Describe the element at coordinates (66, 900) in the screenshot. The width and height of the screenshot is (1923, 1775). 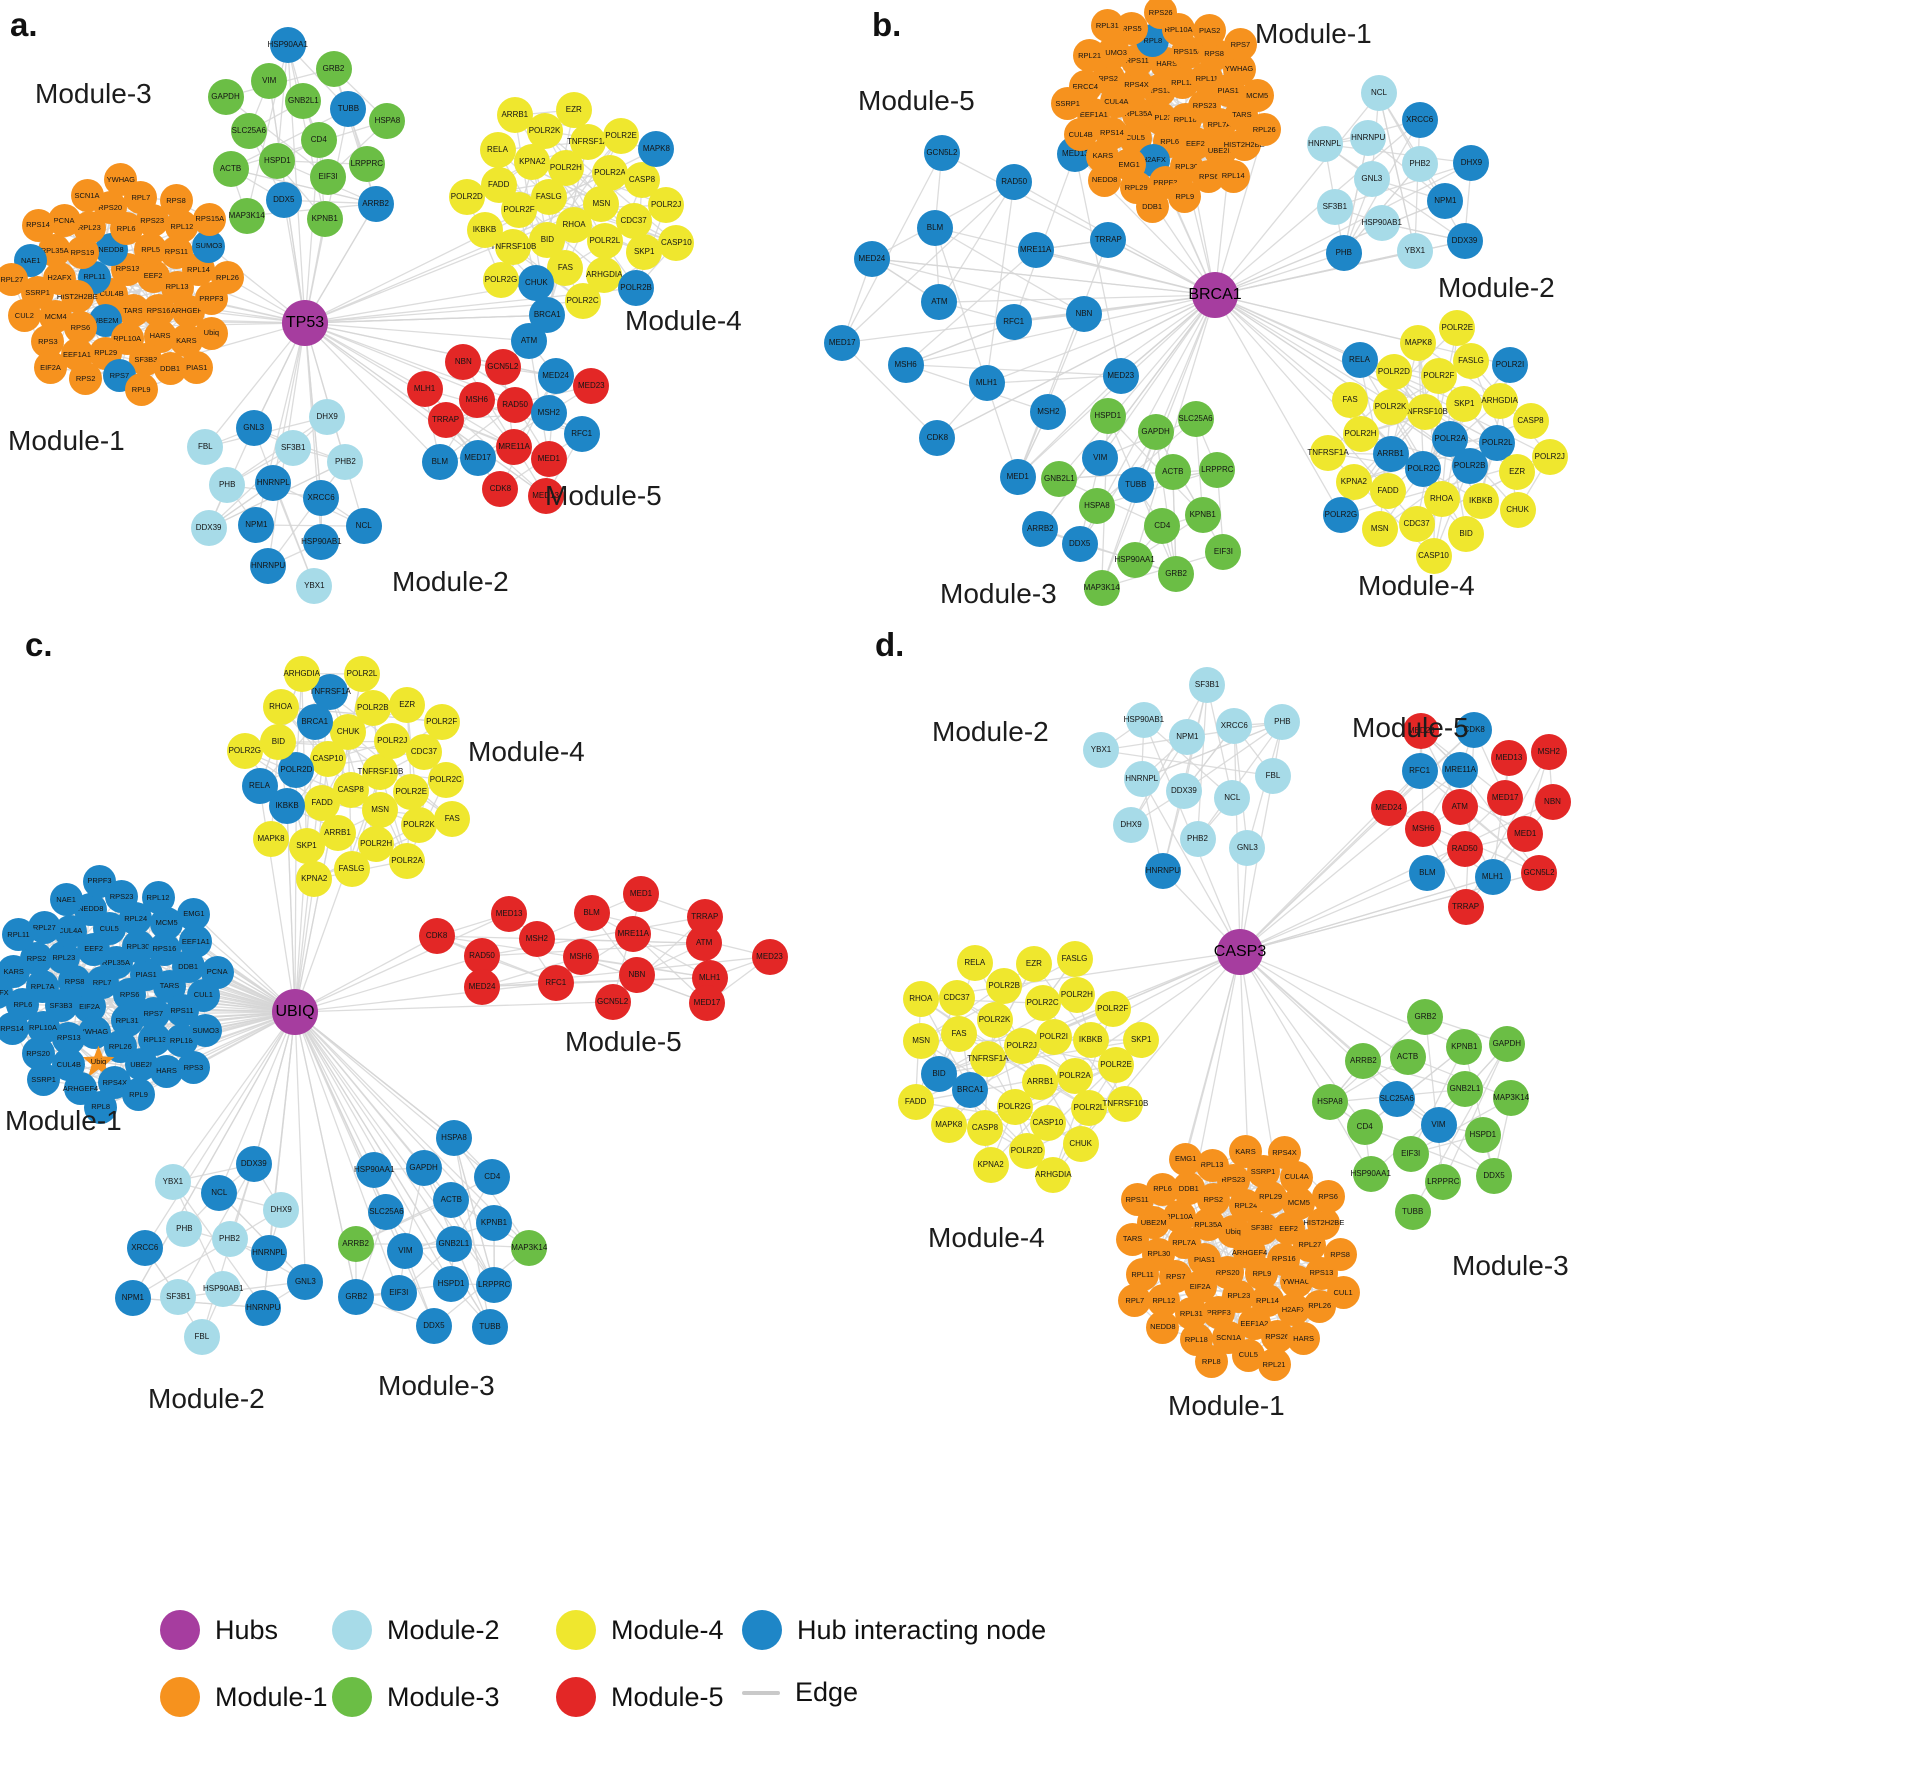
I see `network-node: NAE1` at that location.